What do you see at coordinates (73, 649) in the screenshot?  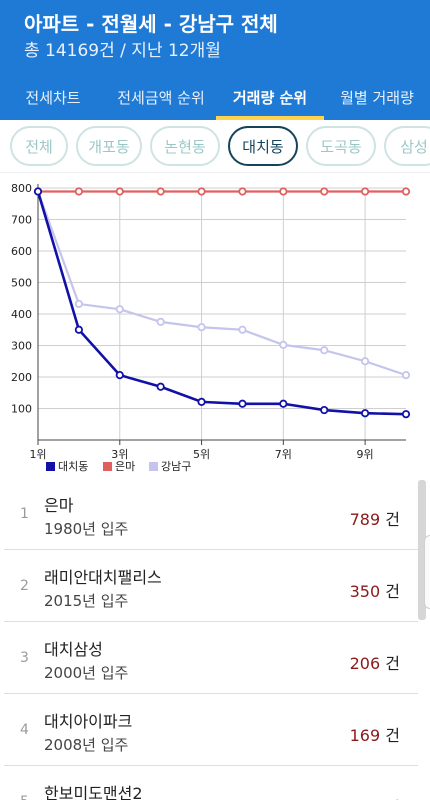 I see `apartment-name: 대치삼성` at bounding box center [73, 649].